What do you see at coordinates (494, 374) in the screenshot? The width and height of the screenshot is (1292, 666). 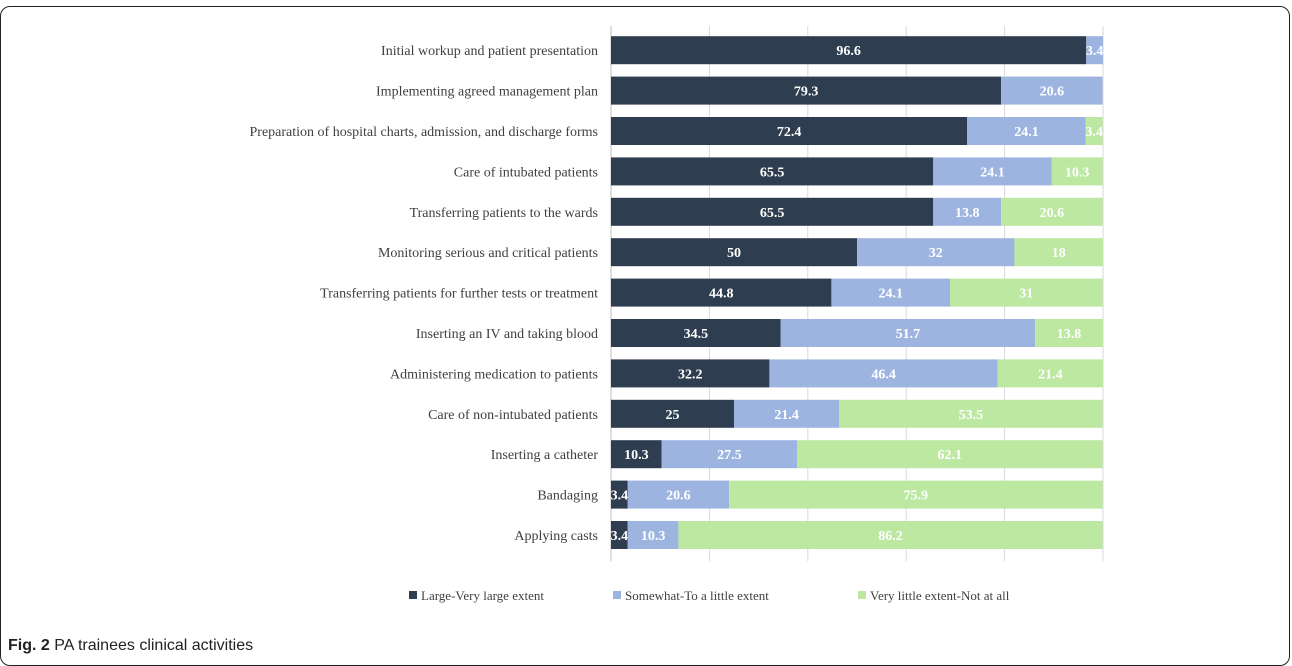 I see `category-label: Administering medication to patients` at bounding box center [494, 374].